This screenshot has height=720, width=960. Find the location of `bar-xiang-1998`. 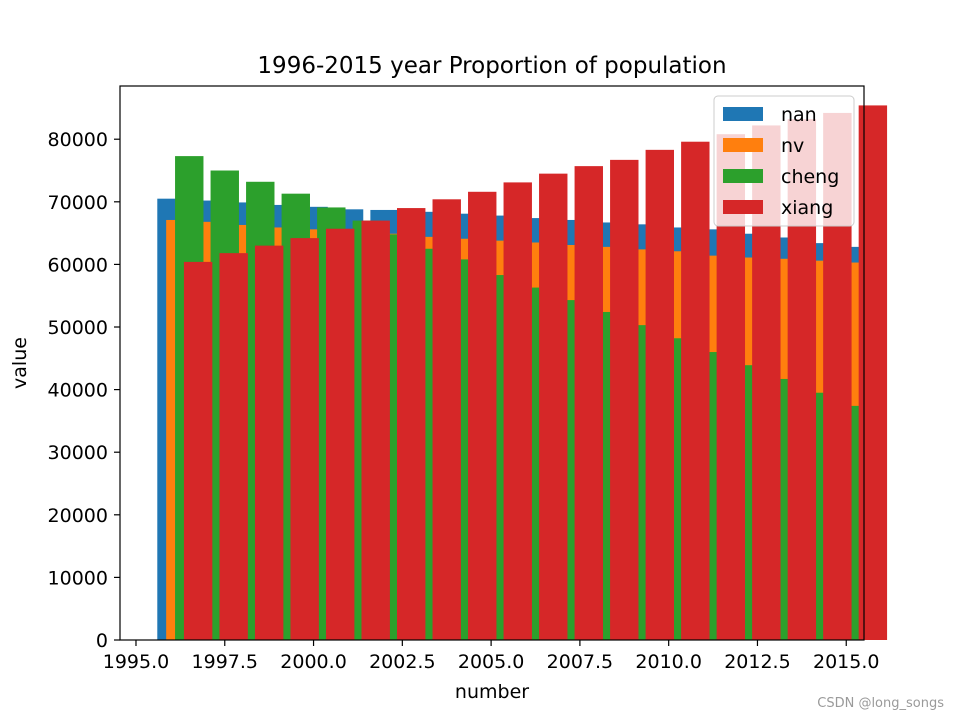

bar-xiang-1998 is located at coordinates (269, 442).